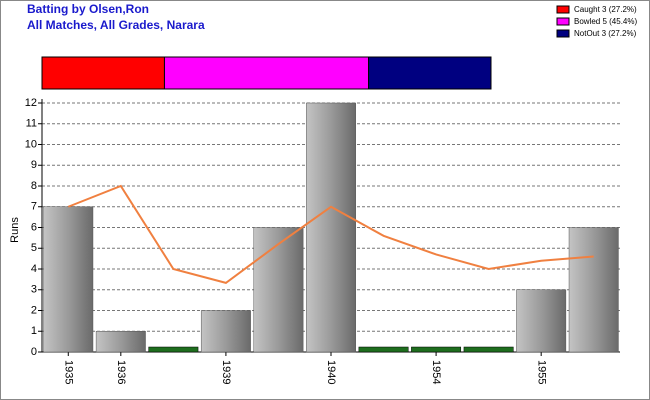 The image size is (650, 400). Describe the element at coordinates (116, 25) in the screenshot. I see `chart-subtitle: All Matches, All Grades, Narara` at that location.